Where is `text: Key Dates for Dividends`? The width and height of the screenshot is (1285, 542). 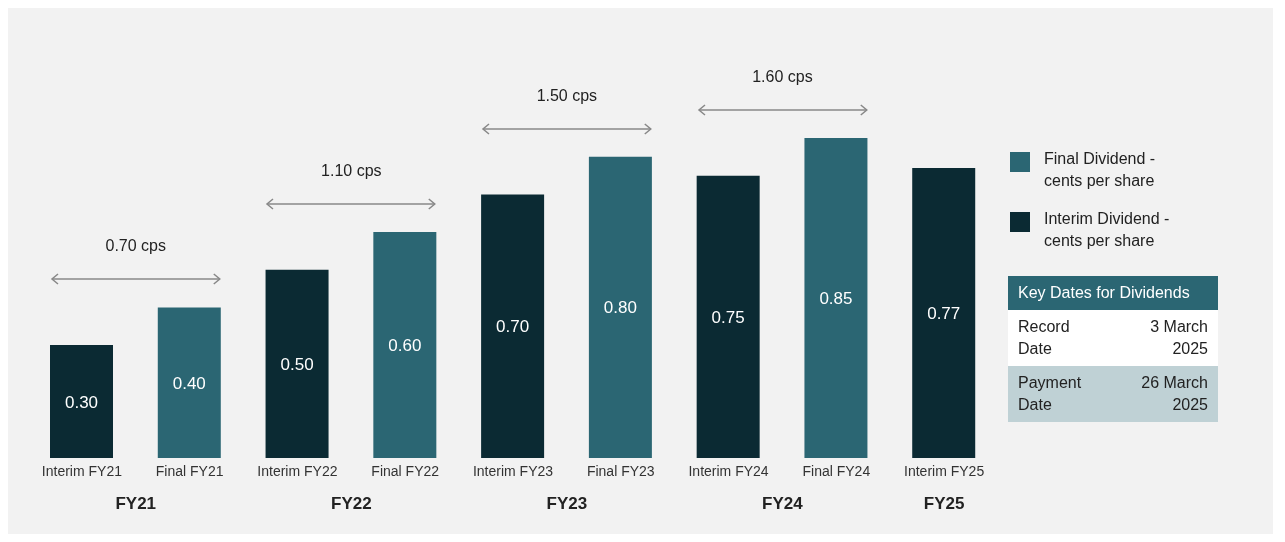 text: Key Dates for Dividends is located at coordinates (1113, 293).